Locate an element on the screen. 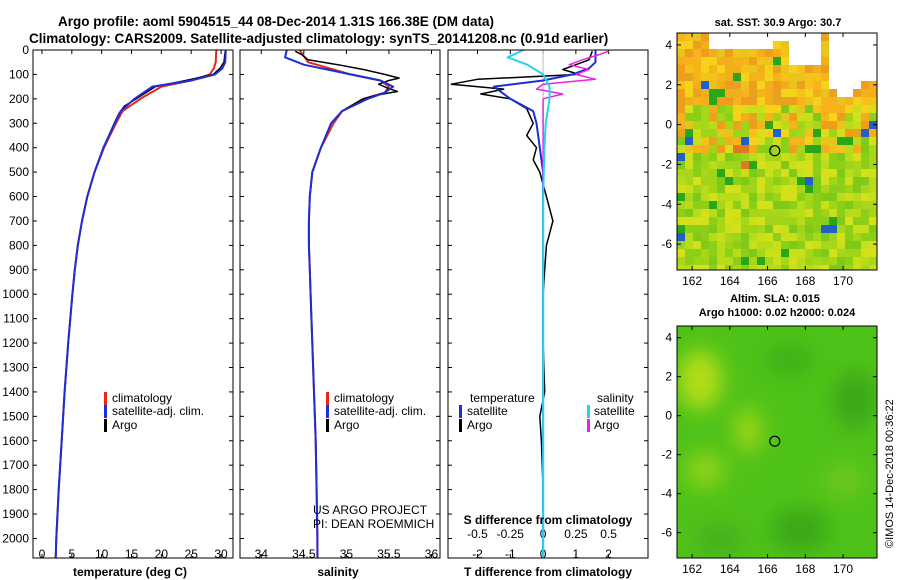  legend-swatch-t-argo is located at coordinates (460, 425).